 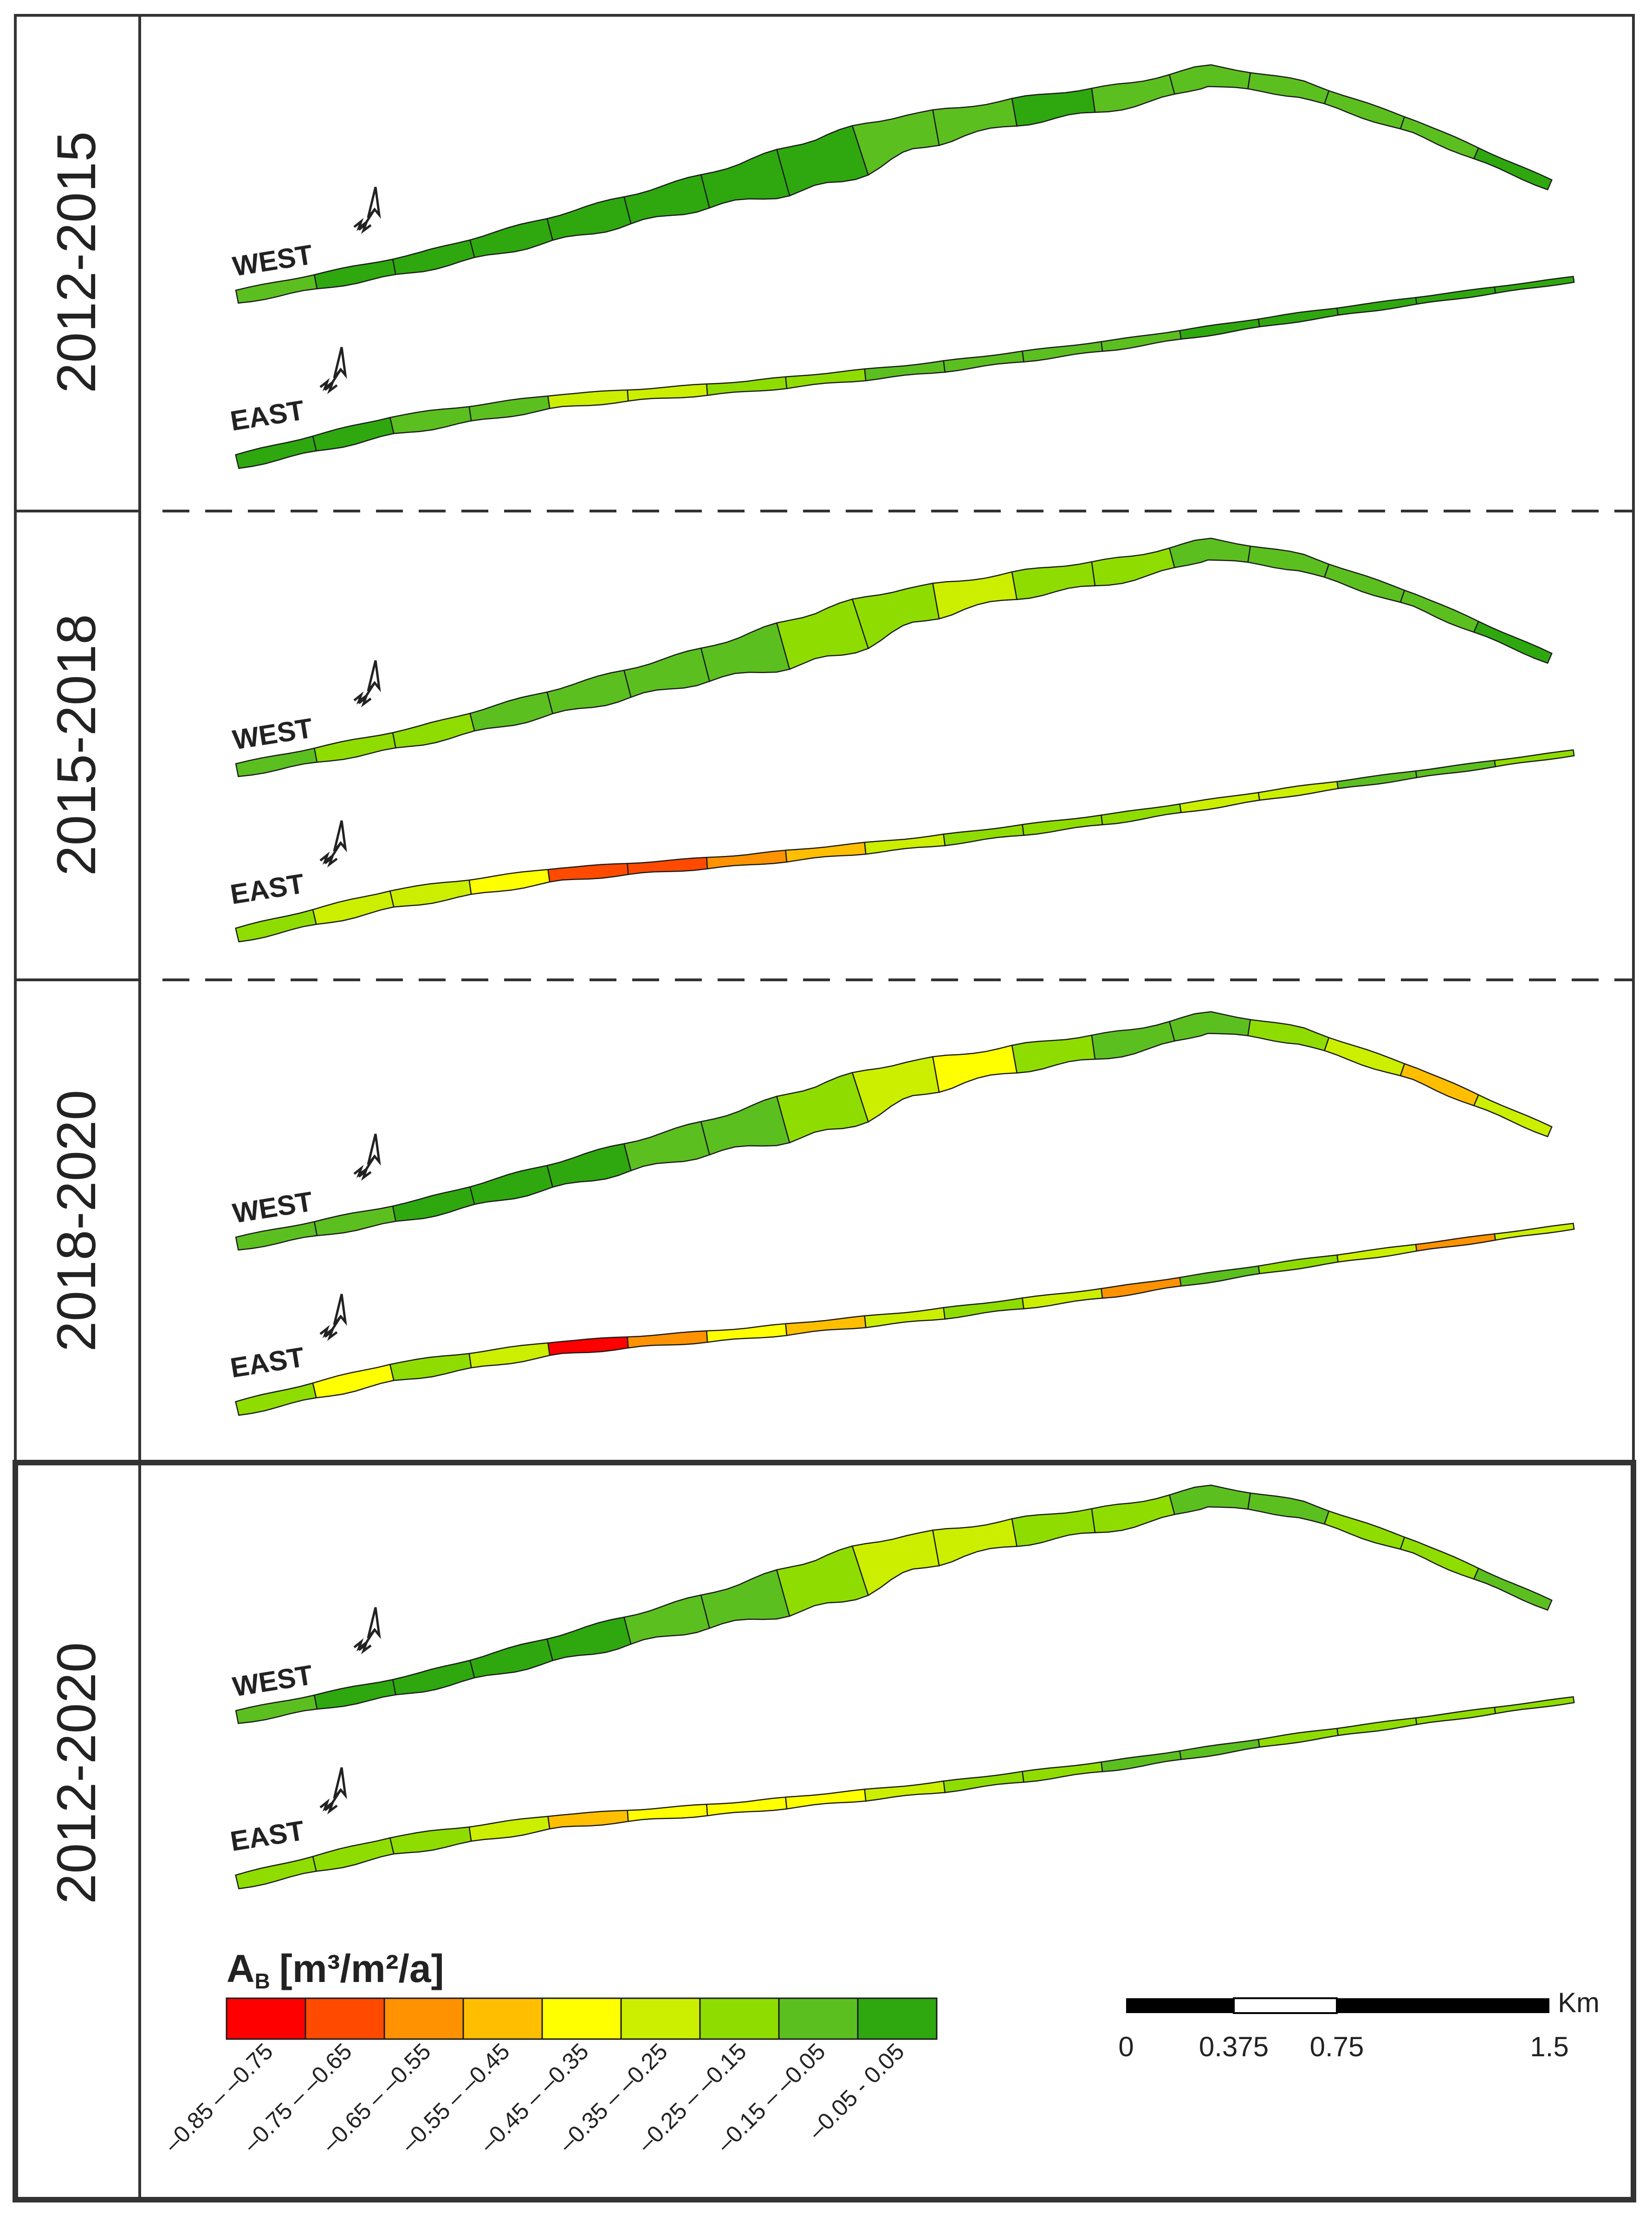 I want to click on scale-tick-label: 0, so click(x=1126, y=2047).